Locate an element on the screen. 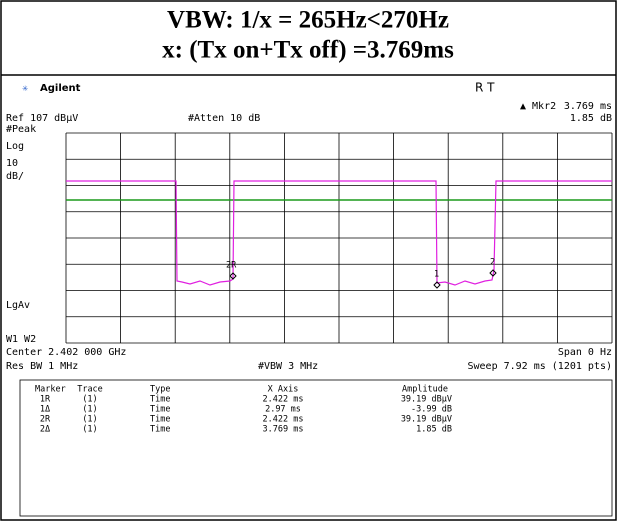 This screenshot has width=617, height=521. ref-level: Ref 107 dBµV is located at coordinates (42, 118).